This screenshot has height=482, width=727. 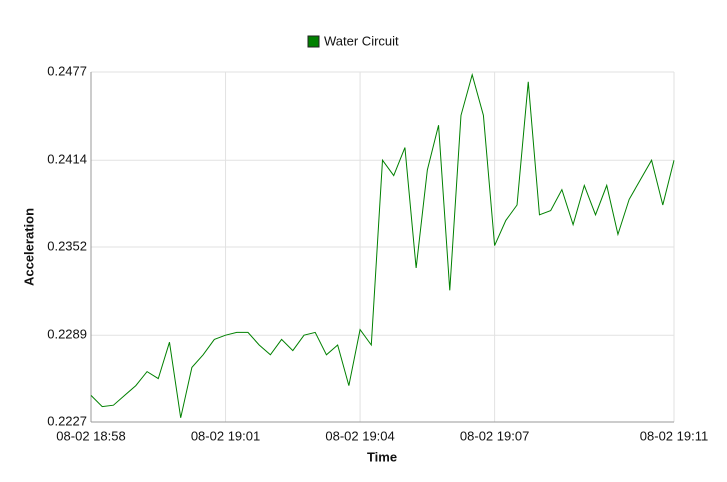 I want to click on y-tick-label: 0.2227, so click(x=67, y=420).